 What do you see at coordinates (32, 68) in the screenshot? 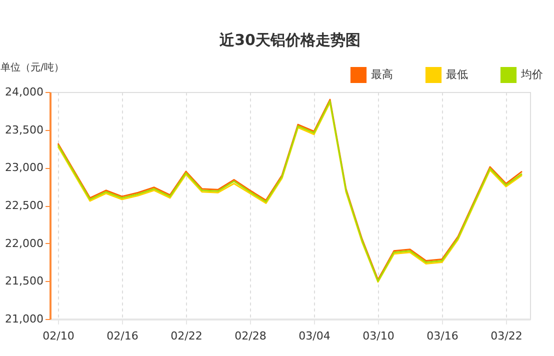
I see `y-axis-title: 单位（元/吨）` at bounding box center [32, 68].